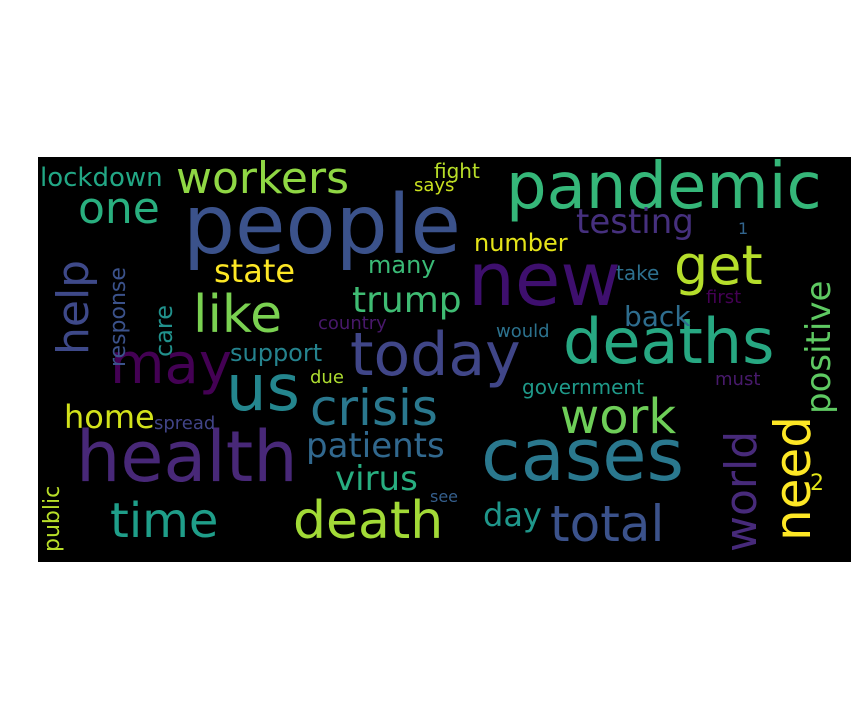  What do you see at coordinates (434, 185) in the screenshot?
I see `word-says: says` at bounding box center [434, 185].